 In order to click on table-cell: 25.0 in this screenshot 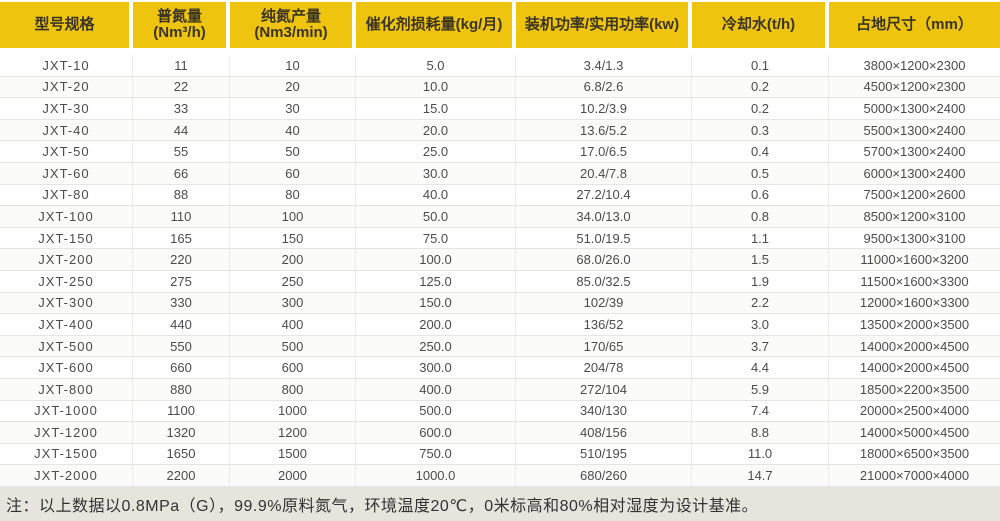, I will do `click(436, 151)`.